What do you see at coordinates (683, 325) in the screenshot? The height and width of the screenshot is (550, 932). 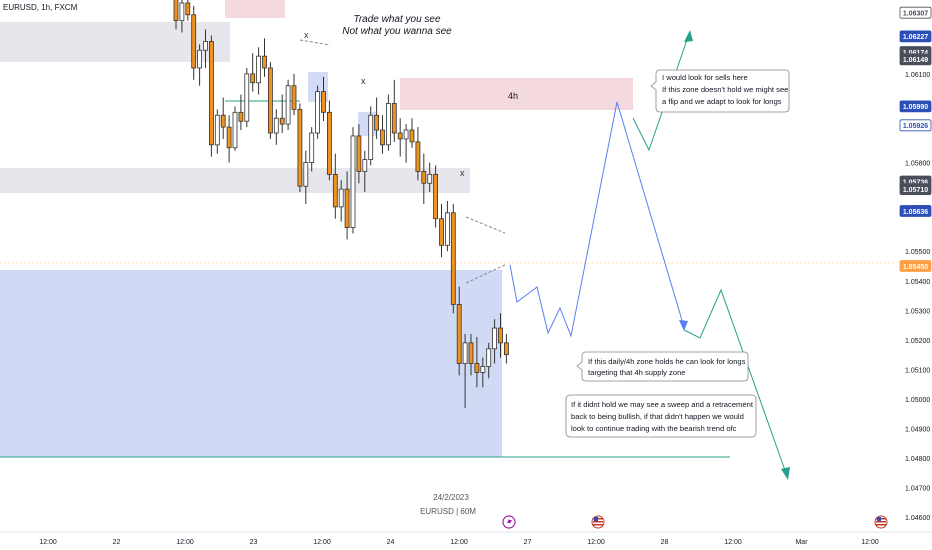 I see `arrow-blue-head` at bounding box center [683, 325].